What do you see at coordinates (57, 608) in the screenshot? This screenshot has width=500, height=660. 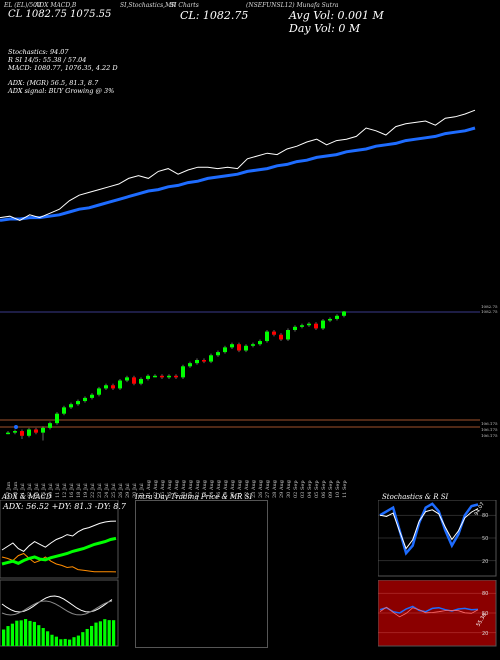 I see `macd-signal-line` at bounding box center [57, 608].